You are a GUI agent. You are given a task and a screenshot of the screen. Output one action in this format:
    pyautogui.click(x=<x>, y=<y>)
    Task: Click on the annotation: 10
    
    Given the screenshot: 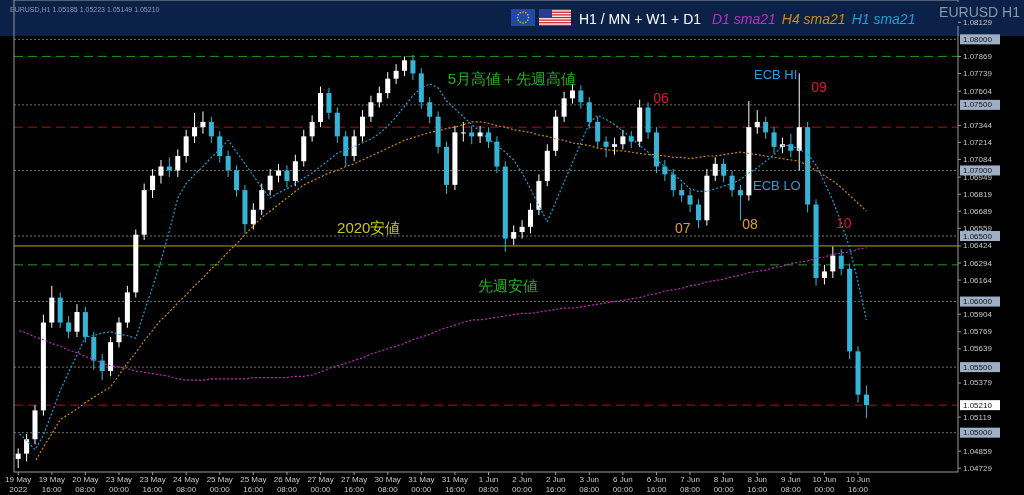 What is the action you would take?
    pyautogui.click(x=844, y=222)
    